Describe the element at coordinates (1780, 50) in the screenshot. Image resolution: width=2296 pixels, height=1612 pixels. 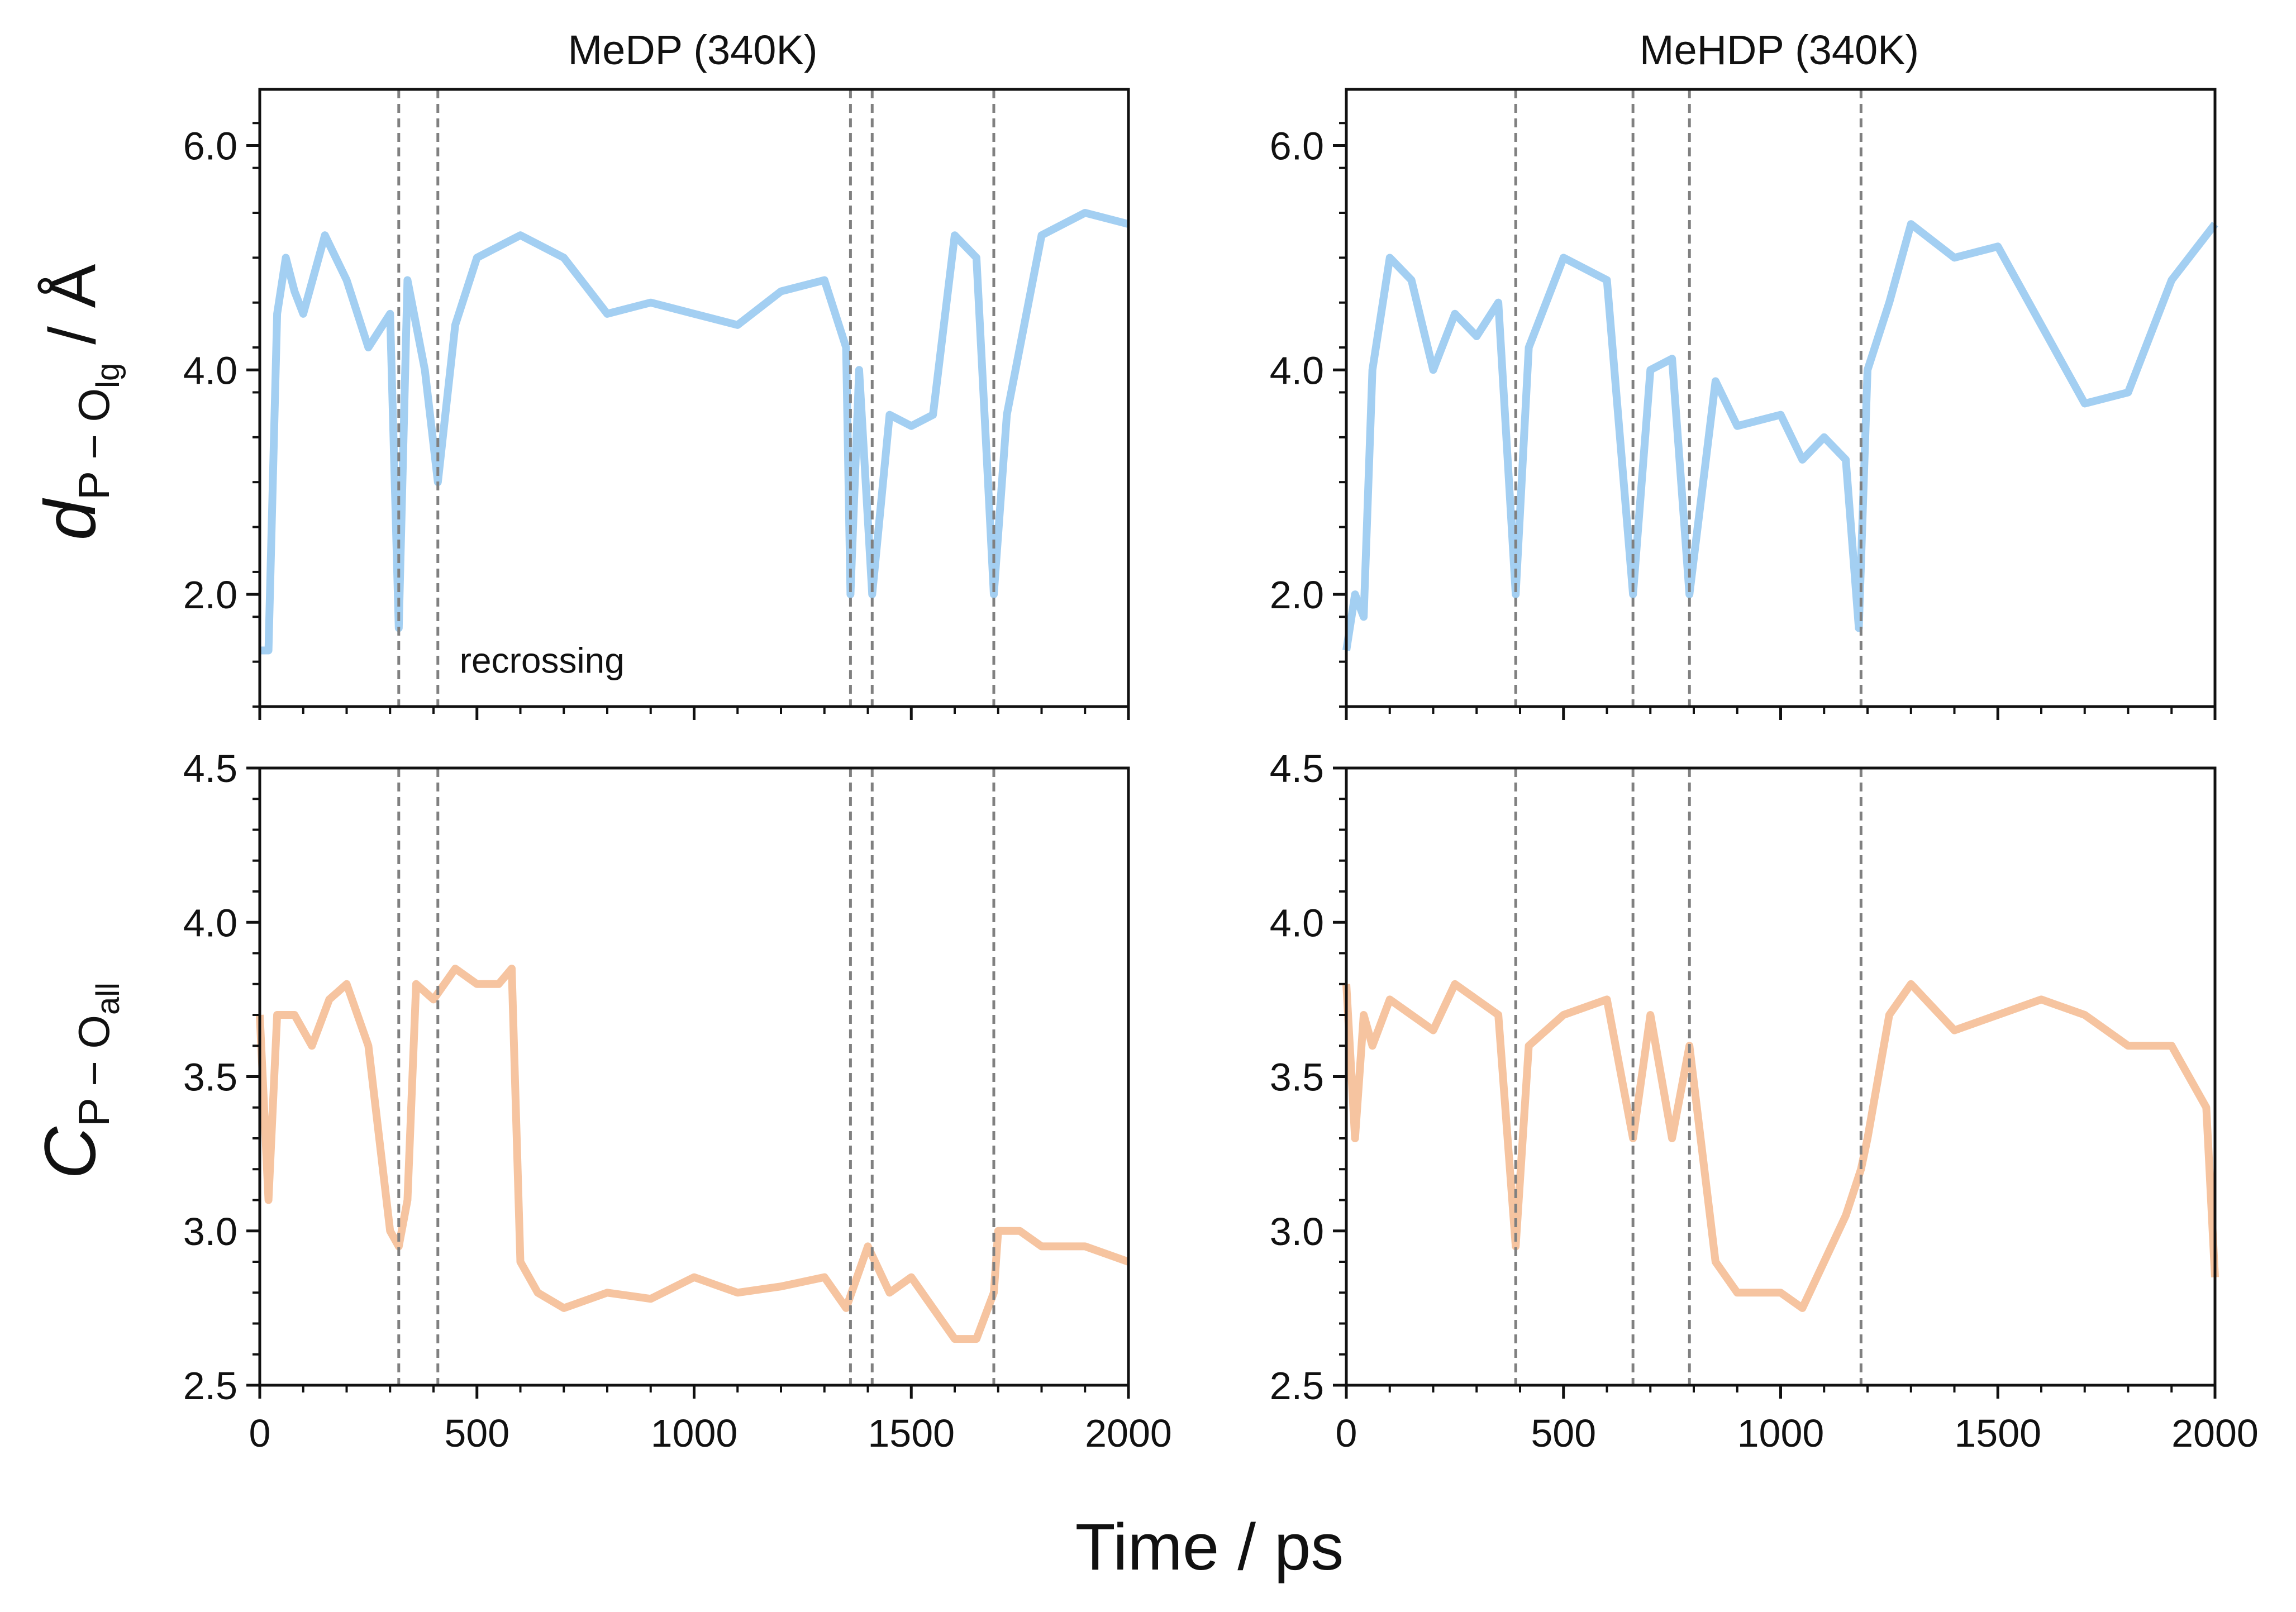
I see `panel-title-mehdp: MeHDP (340K)` at that location.